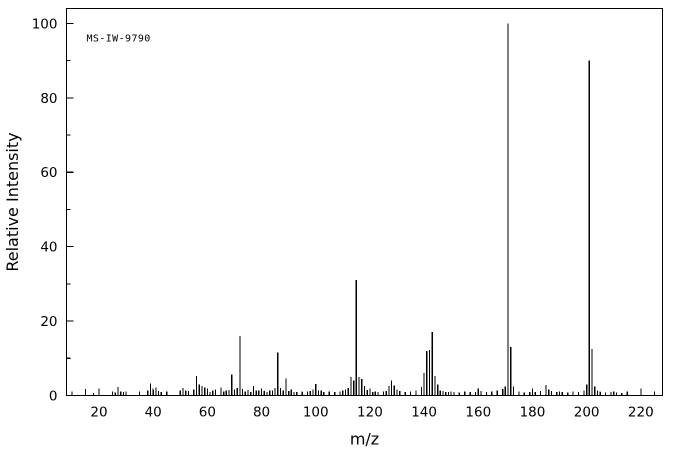 This screenshot has width=676, height=455. What do you see at coordinates (207, 413) in the screenshot?
I see `x-axis-tick-label: 60` at bounding box center [207, 413].